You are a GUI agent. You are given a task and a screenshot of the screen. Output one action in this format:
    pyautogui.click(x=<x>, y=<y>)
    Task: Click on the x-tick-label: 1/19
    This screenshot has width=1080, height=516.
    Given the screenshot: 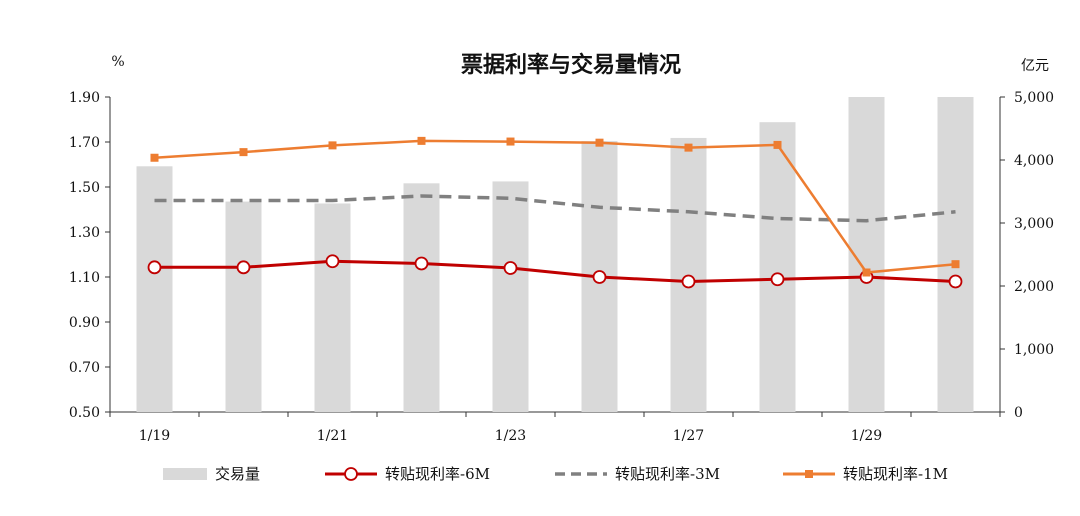 What is the action you would take?
    pyautogui.click(x=154, y=436)
    